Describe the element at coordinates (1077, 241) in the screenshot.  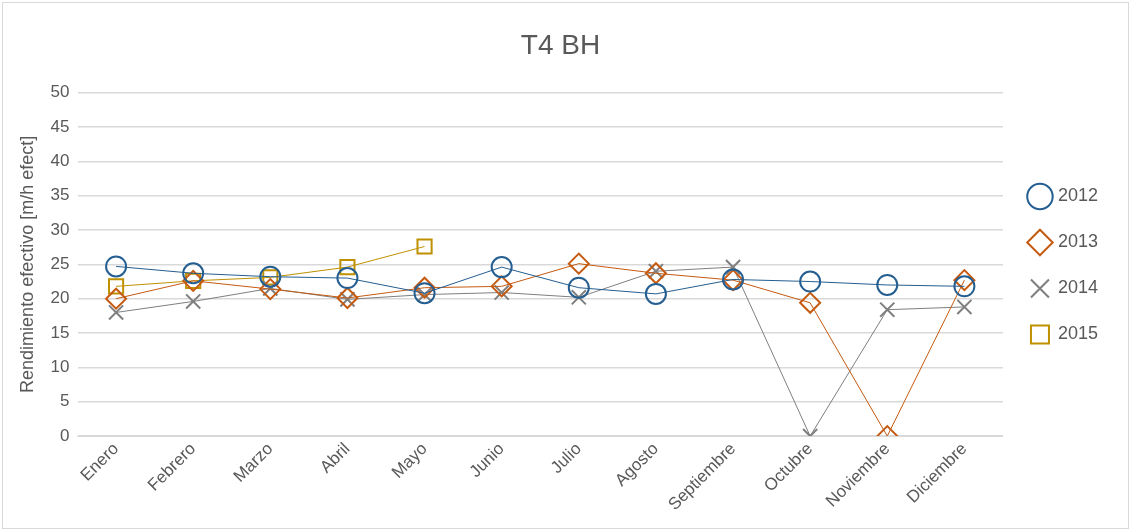
I see `legend-label: 2013` at that location.